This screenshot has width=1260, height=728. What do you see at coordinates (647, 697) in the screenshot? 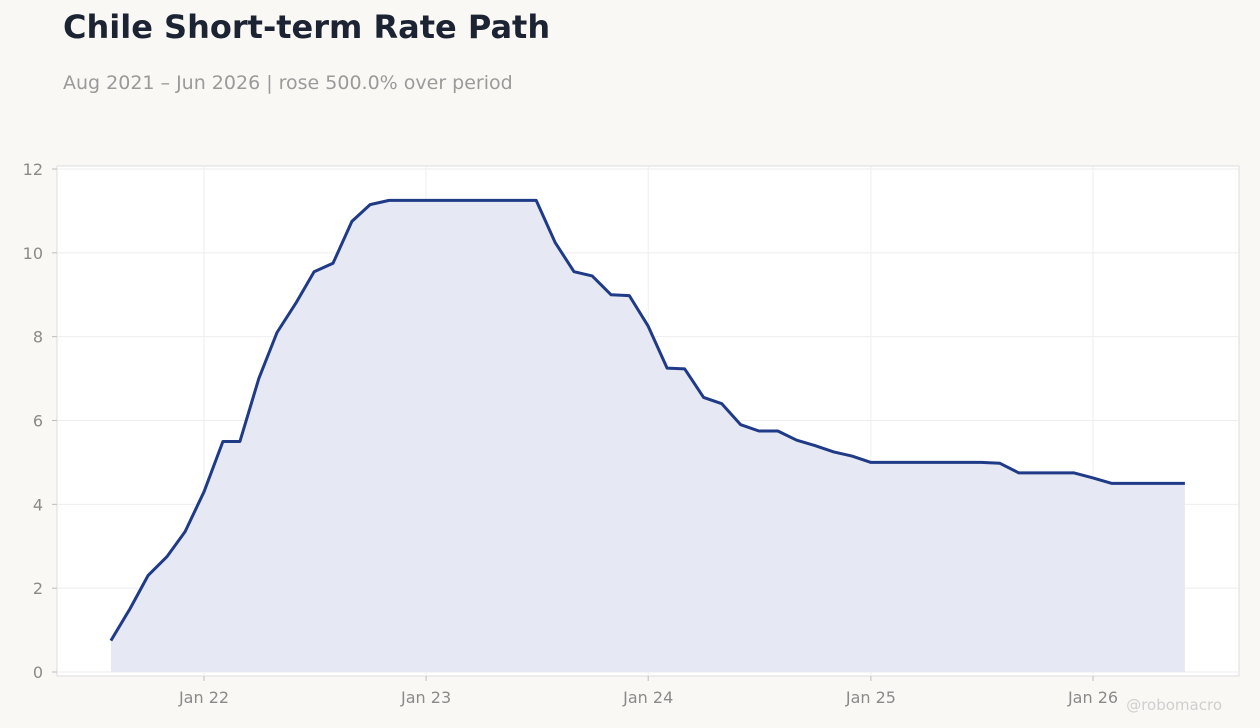
I see `x-tick-label: Jan 24` at bounding box center [647, 697].